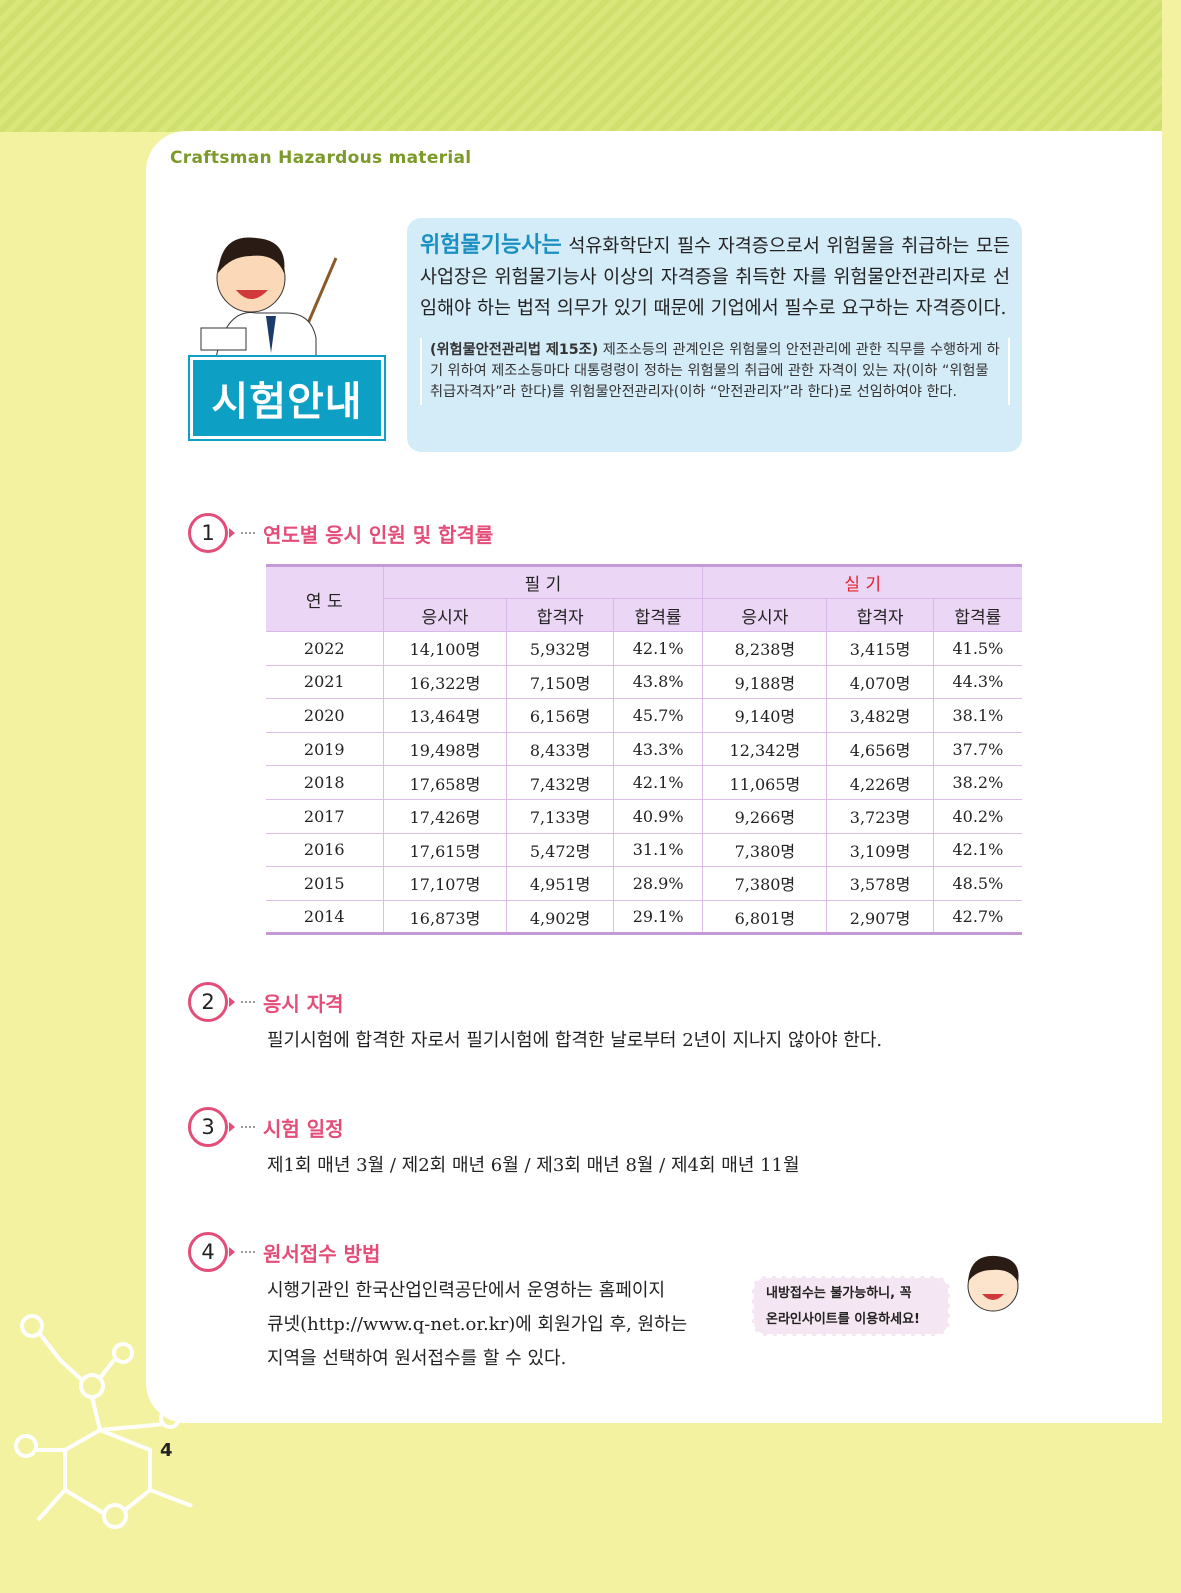 The width and height of the screenshot is (1181, 1593). Describe the element at coordinates (325, 682) in the screenshot. I see `year-cell: 2021` at that location.